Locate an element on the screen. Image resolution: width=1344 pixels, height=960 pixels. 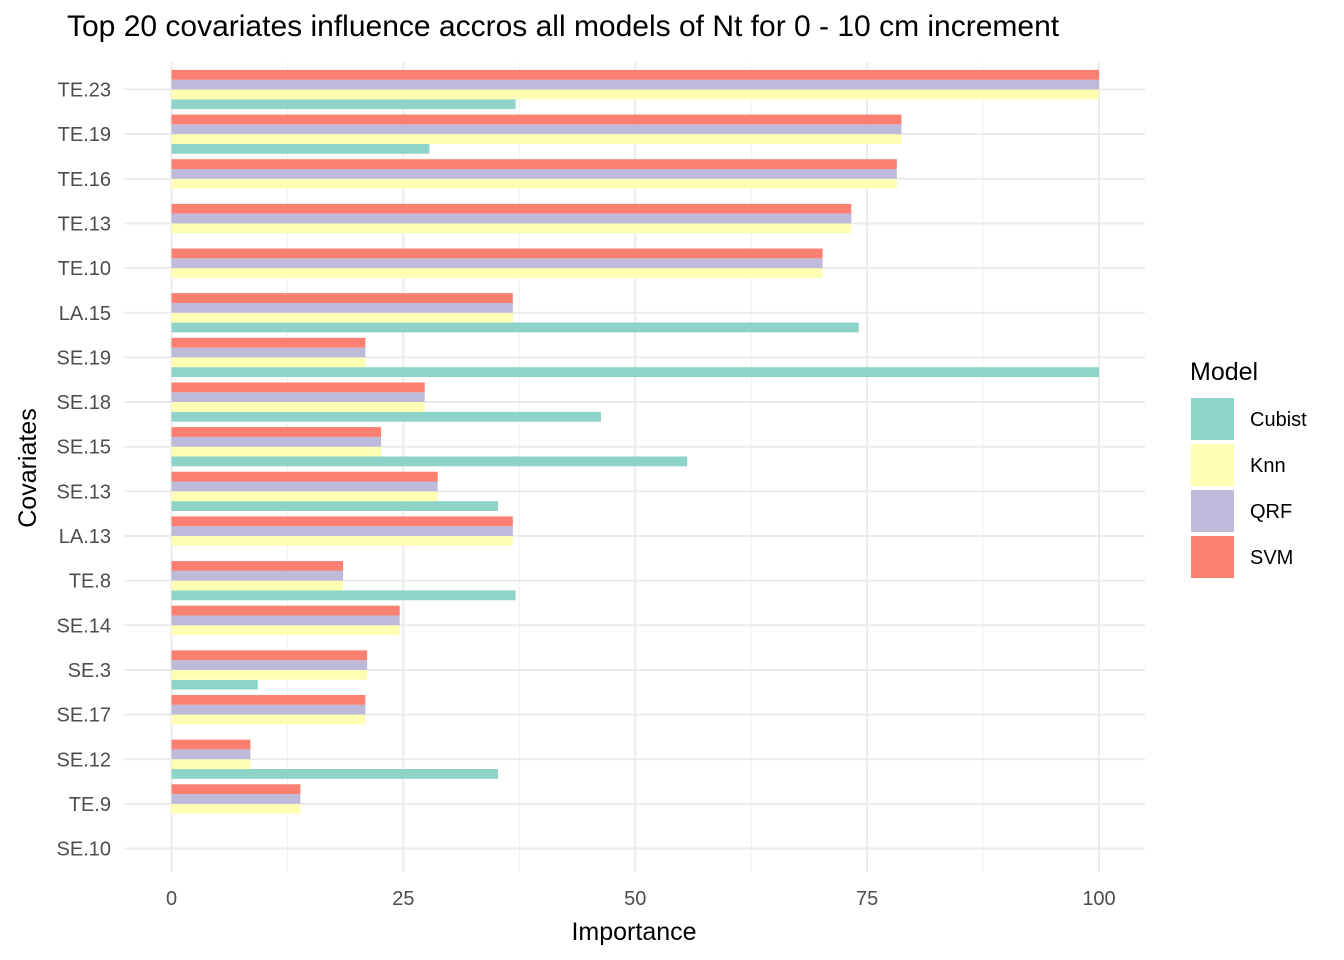
bar-svm-te.10 is located at coordinates (497, 253).